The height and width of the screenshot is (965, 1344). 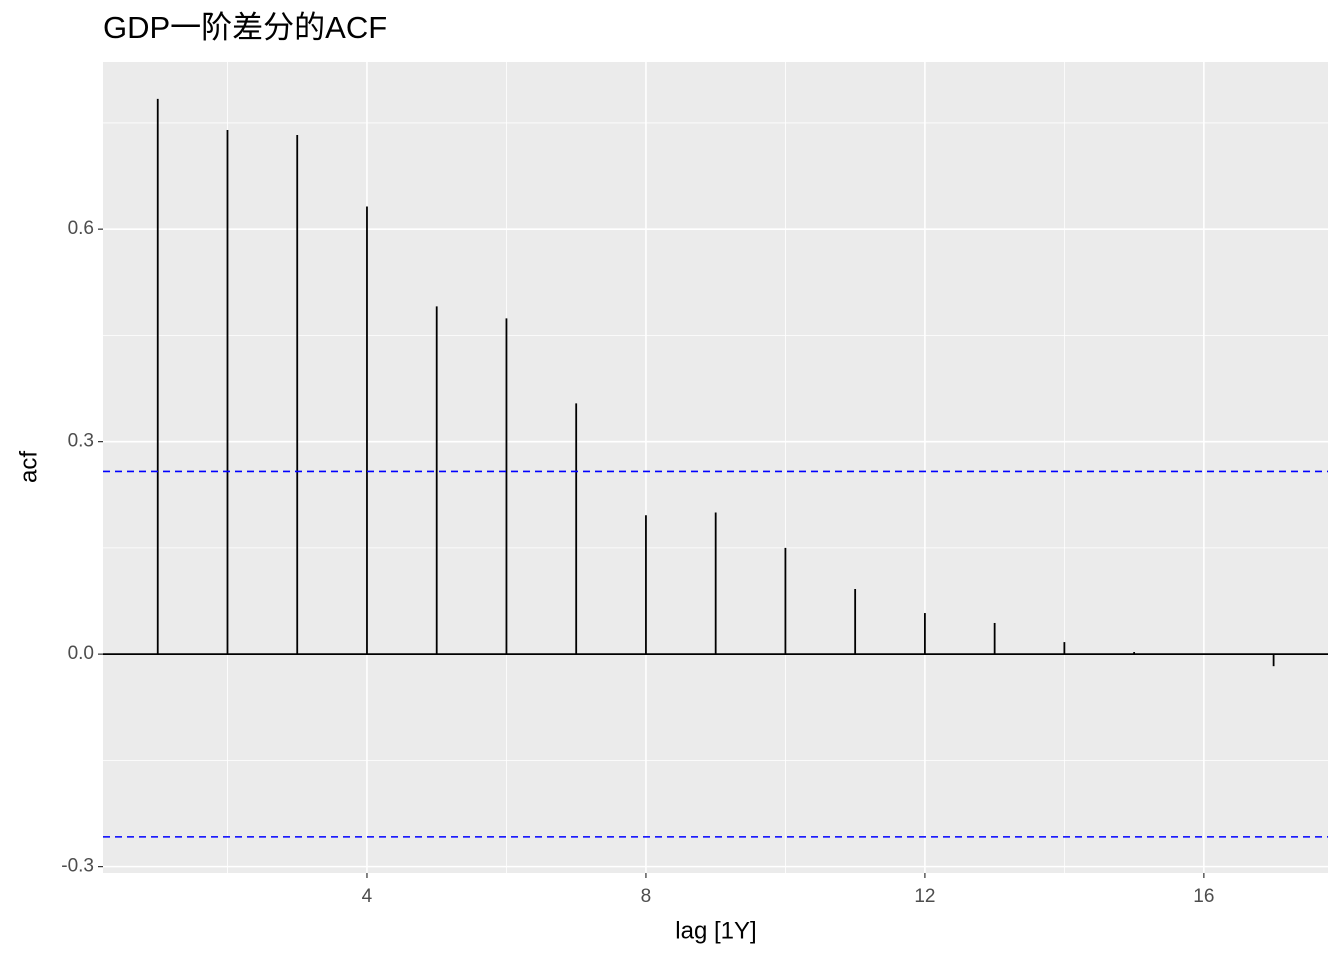 What do you see at coordinates (245, 27) in the screenshot?
I see `chart-title: GDP一阶差分的ACF` at bounding box center [245, 27].